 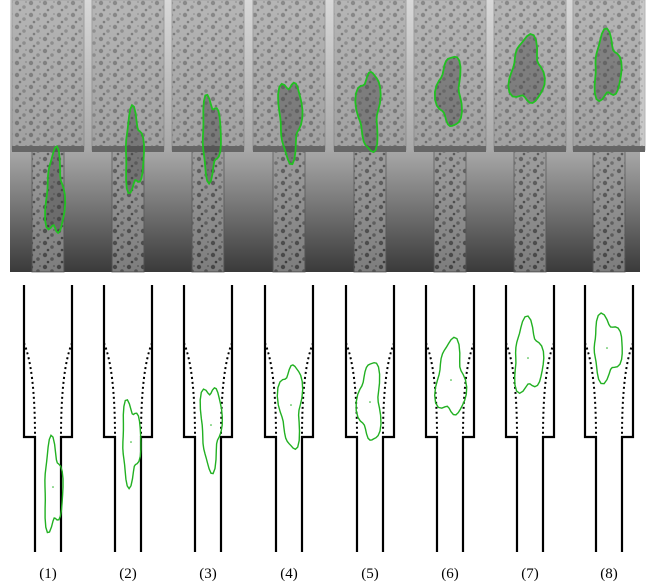 What do you see at coordinates (450, 574) in the screenshot?
I see `panel-label: (6)` at bounding box center [450, 574].